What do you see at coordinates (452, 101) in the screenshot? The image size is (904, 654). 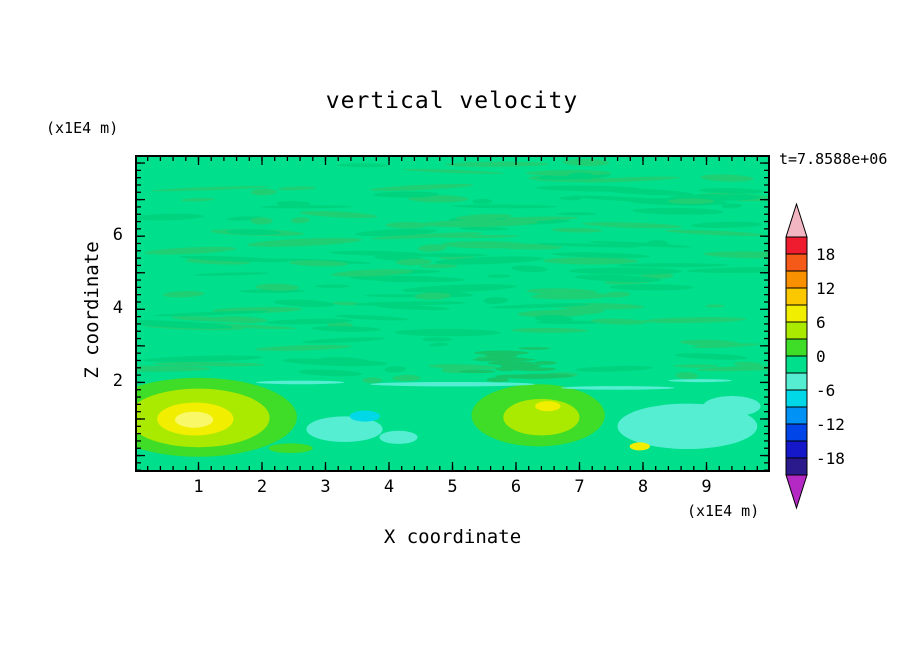 I see `chart-title: vertical velocity` at bounding box center [452, 101].